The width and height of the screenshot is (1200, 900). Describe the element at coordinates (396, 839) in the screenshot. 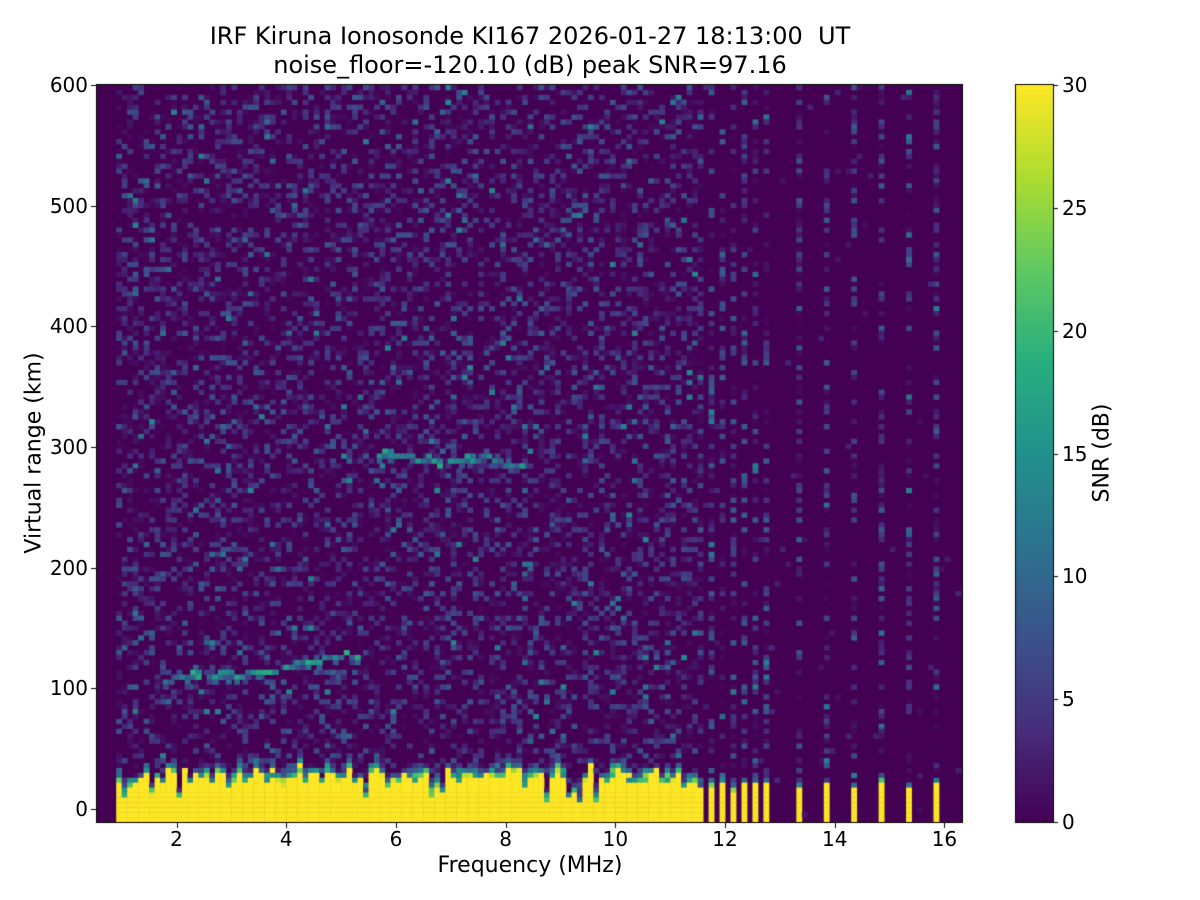

I see `x-tick-label: 6` at that location.